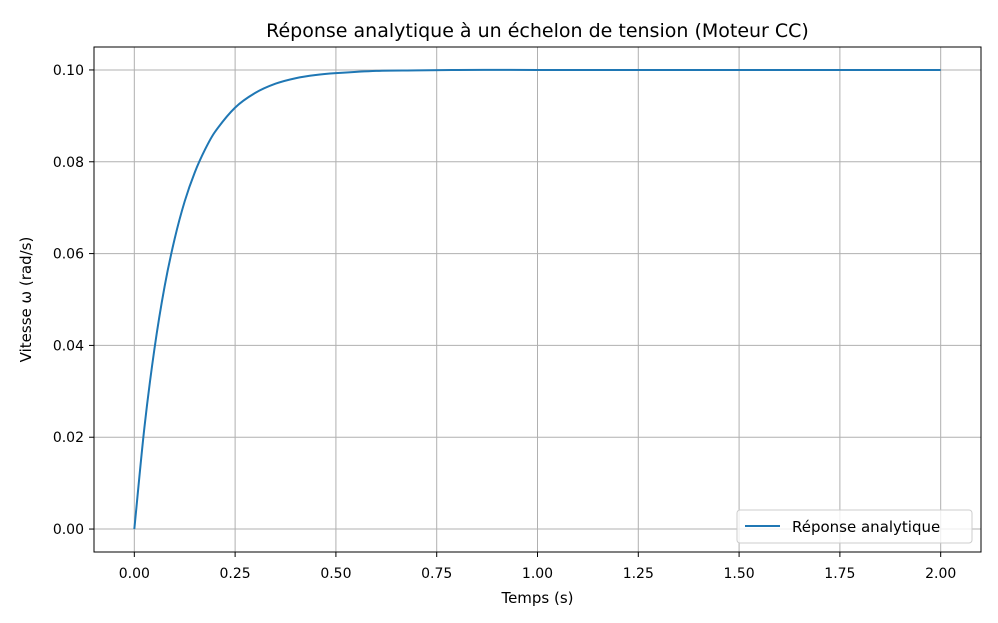  I want to click on x-tick-label: 1.50, so click(739, 574).